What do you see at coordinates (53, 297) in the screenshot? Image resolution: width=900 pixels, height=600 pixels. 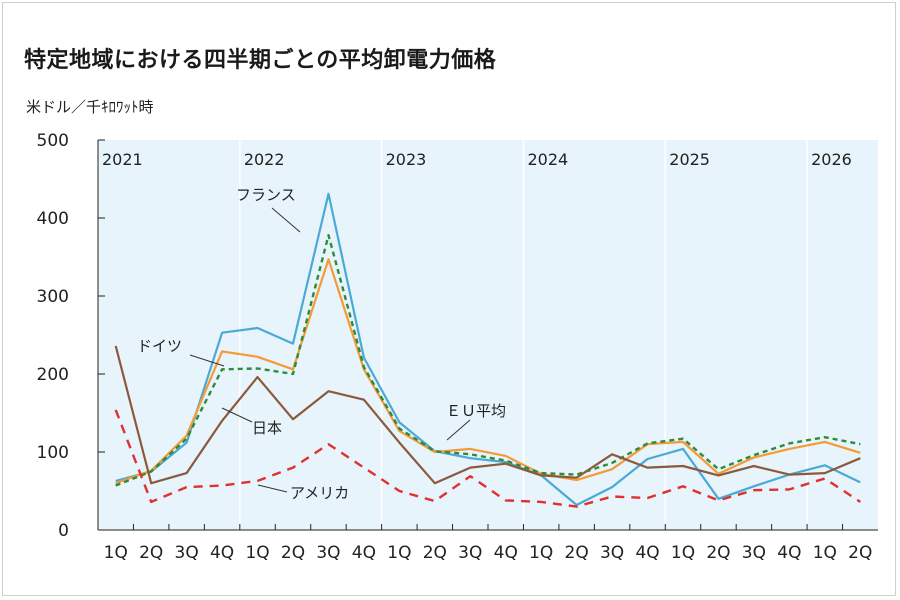 I see `y-tick-label: 300` at bounding box center [53, 297].